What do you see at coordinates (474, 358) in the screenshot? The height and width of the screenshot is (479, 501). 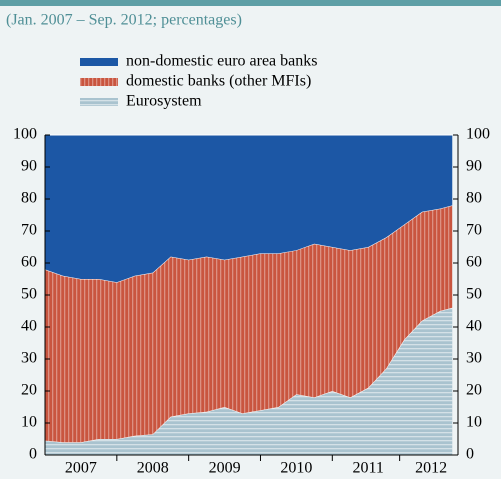 I see `y2-tick-label: 30` at bounding box center [474, 358].